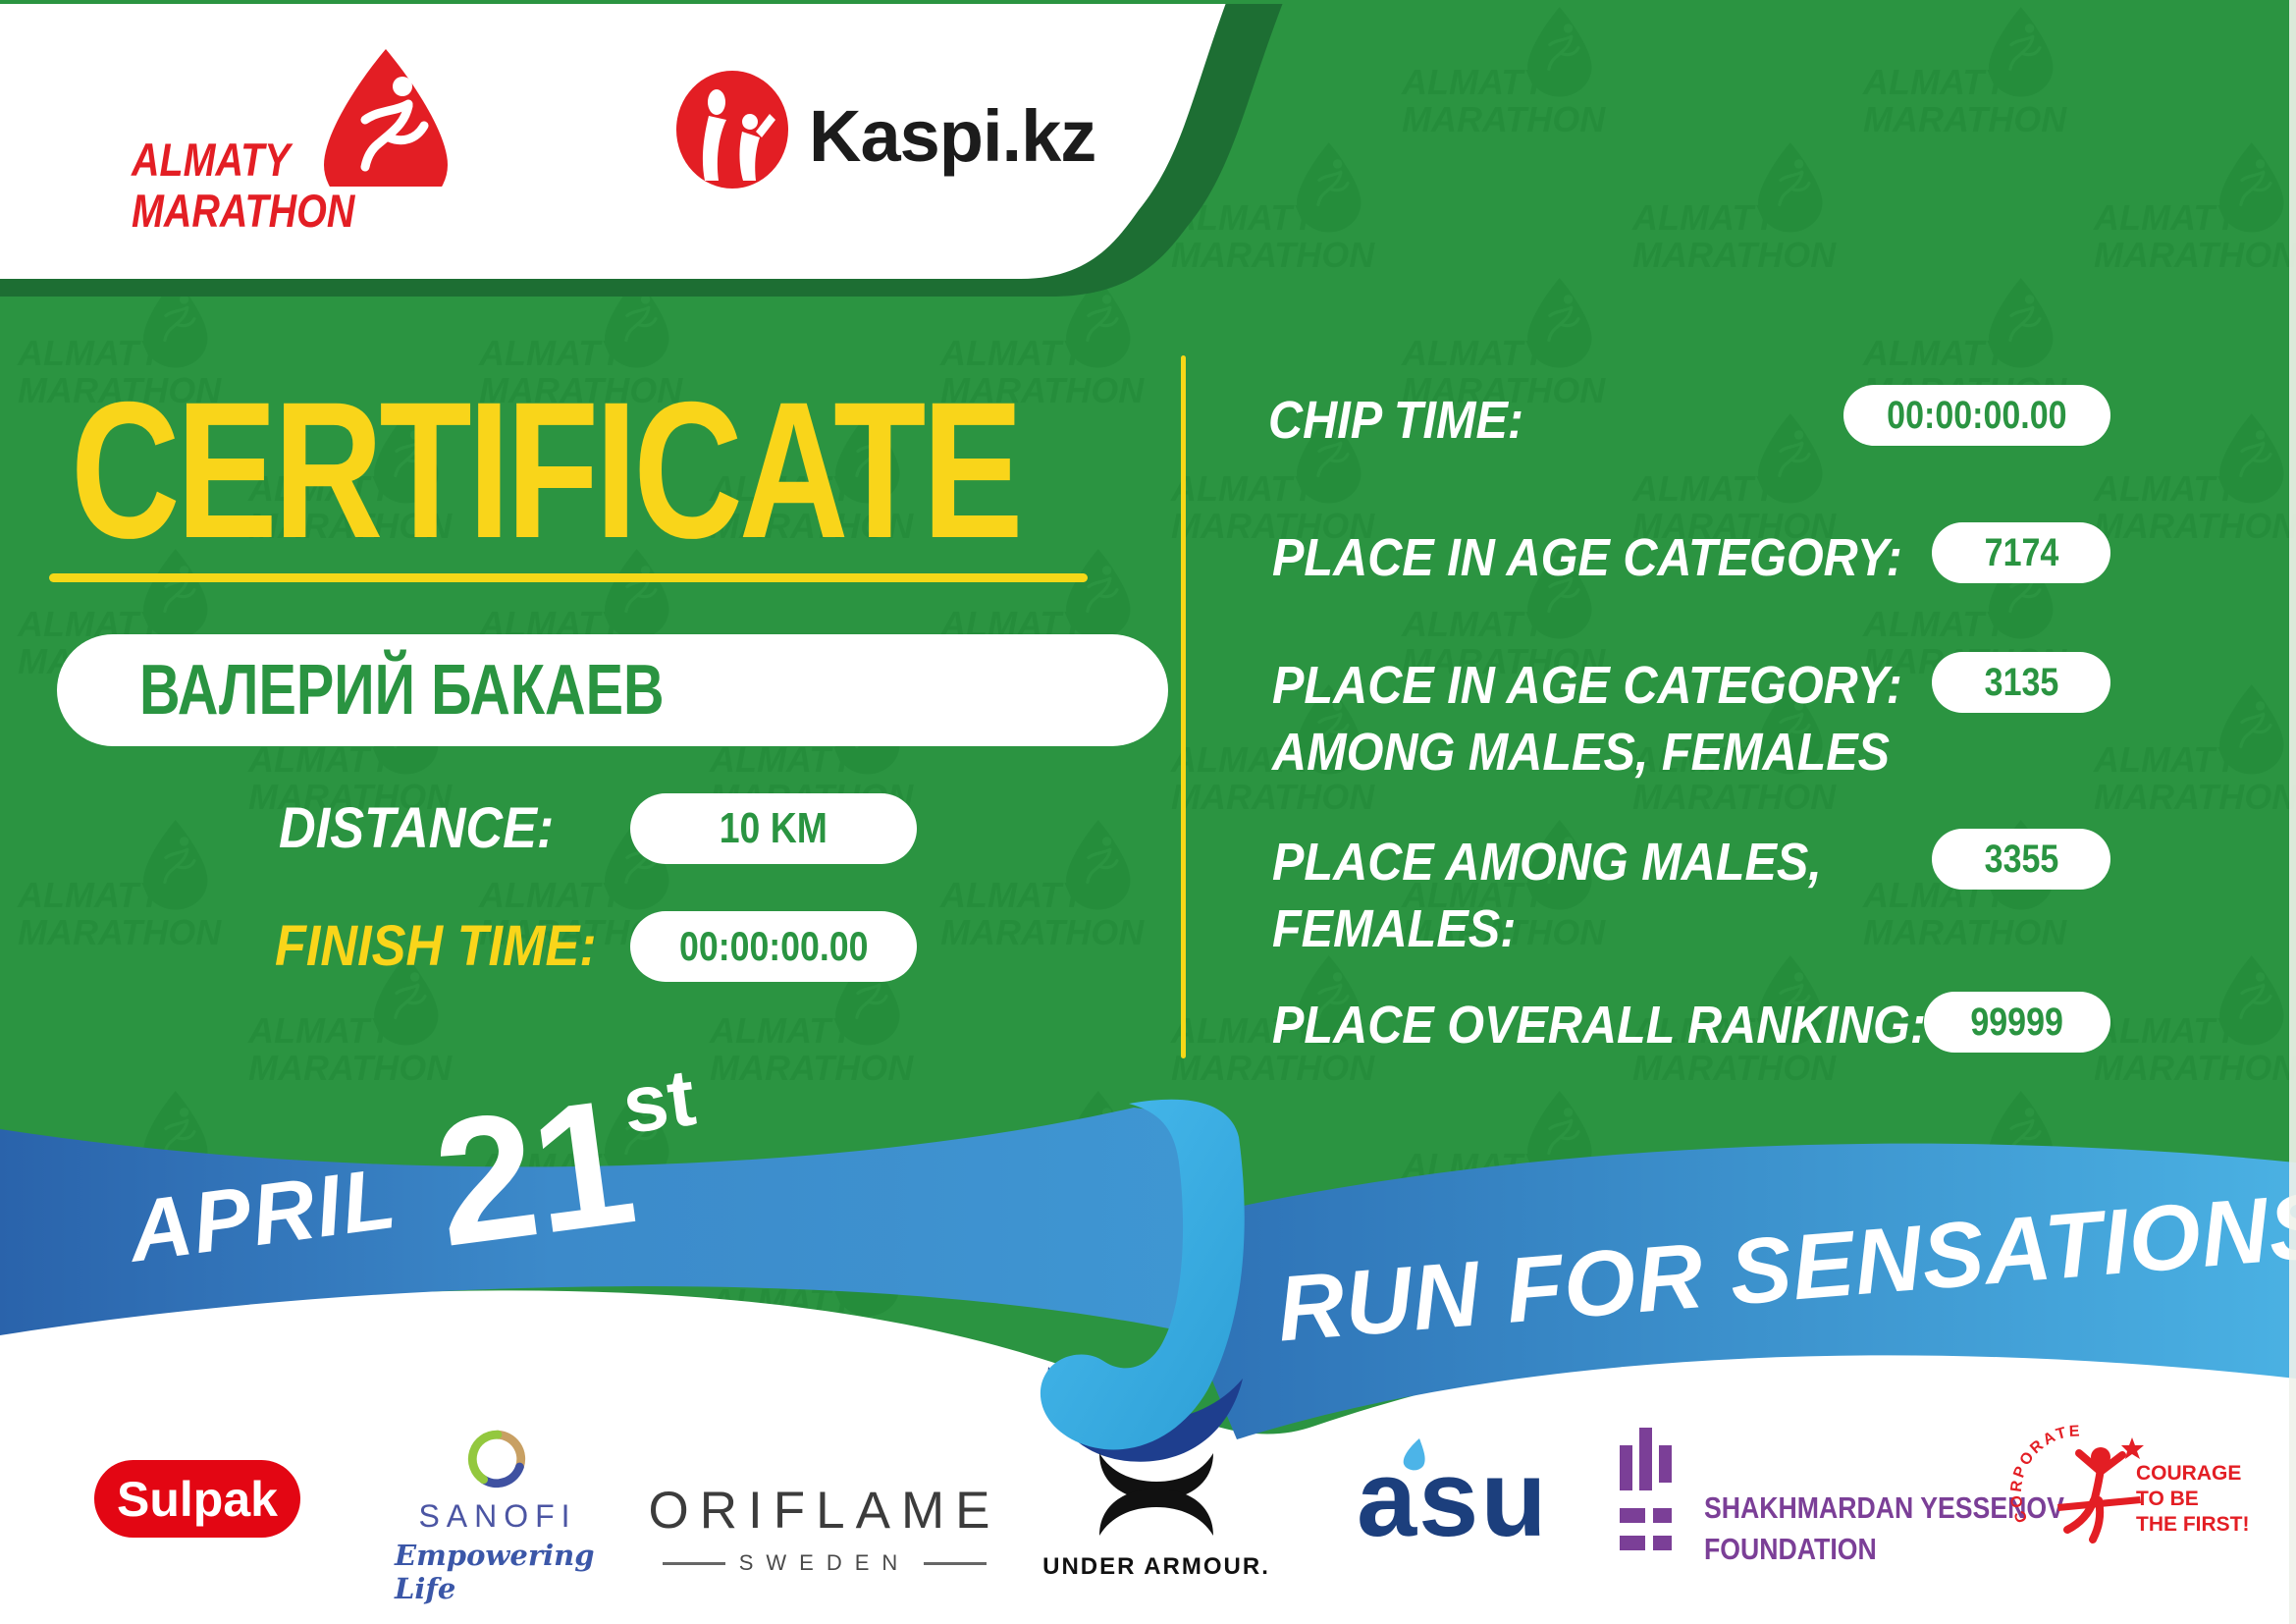 This screenshot has height=1624, width=2296. Describe the element at coordinates (1884, 1507) in the screenshot. I see `yessenov-name-line1: SHAKHMARDAN YESSENOV` at that location.